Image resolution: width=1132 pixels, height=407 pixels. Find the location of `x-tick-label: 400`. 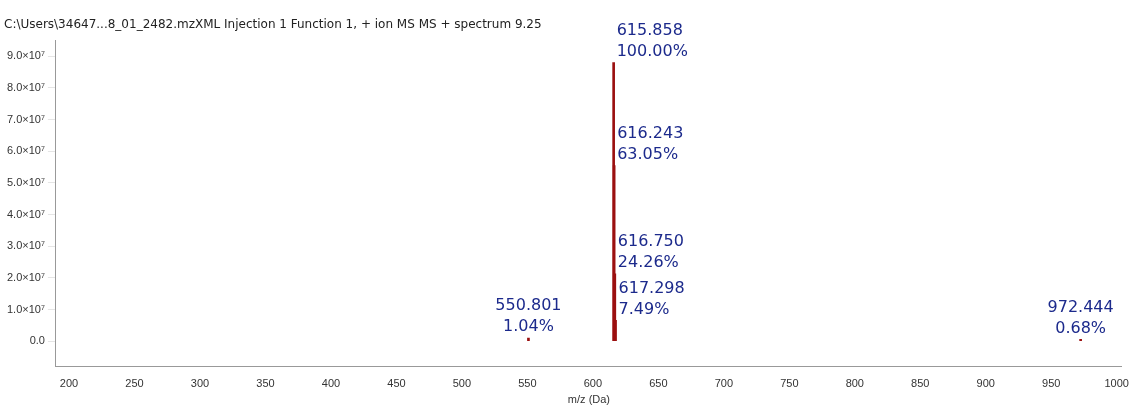

x-tick-label: 400 is located at coordinates (331, 383).